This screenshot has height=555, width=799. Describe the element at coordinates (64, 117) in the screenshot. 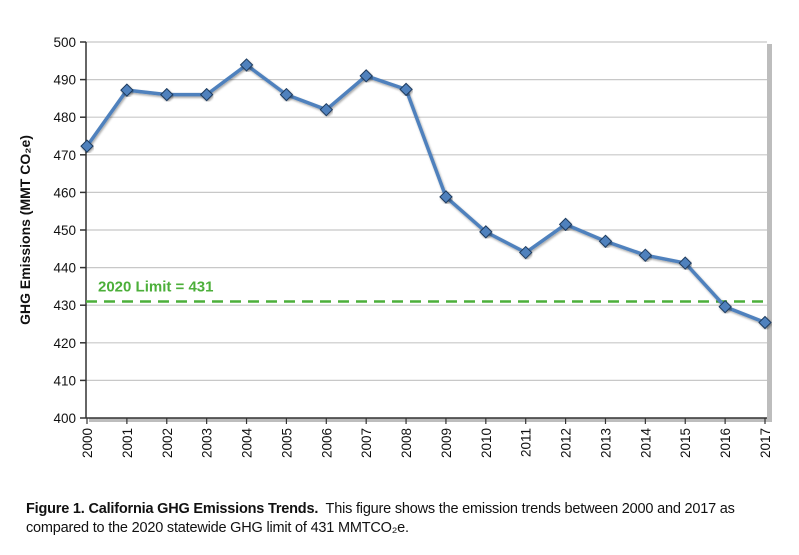

I see `y-tick-label: 480` at that location.